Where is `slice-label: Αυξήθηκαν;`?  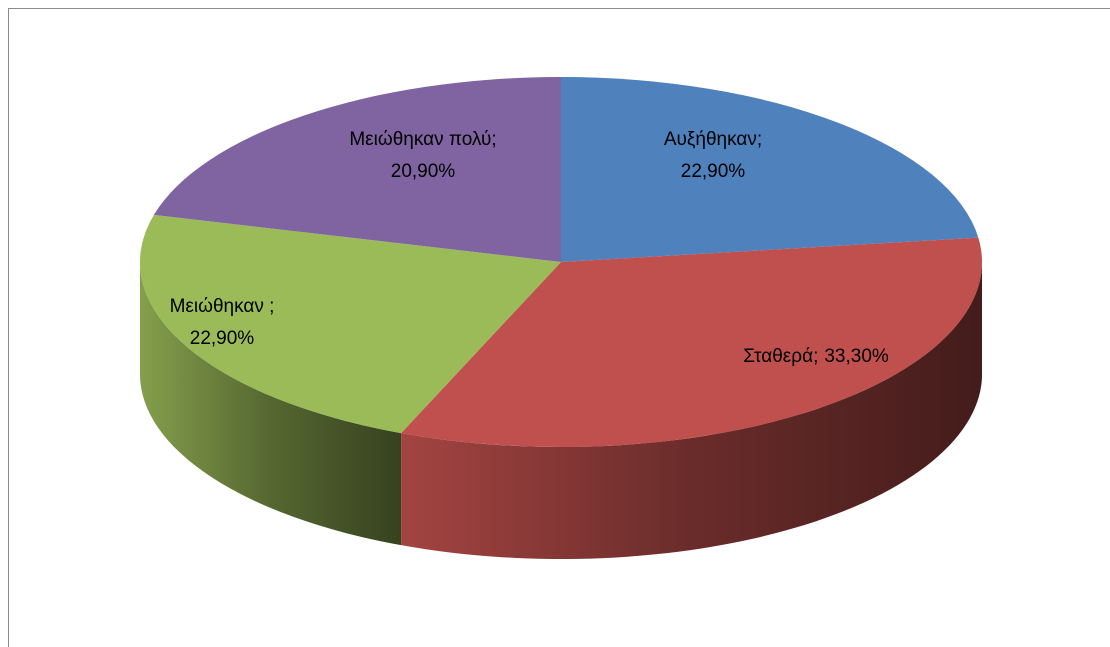
slice-label: Αυξήθηκαν; is located at coordinates (713, 139).